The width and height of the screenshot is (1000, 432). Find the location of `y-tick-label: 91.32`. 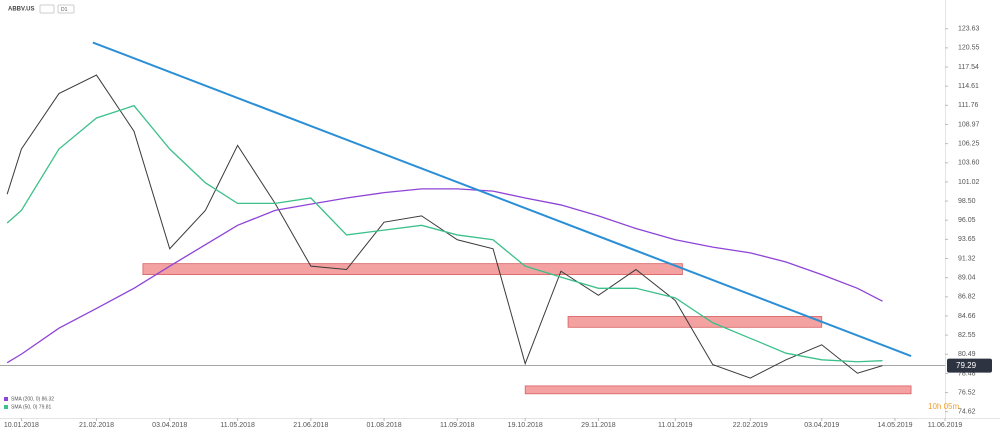

y-tick-label: 91.32 is located at coordinates (967, 258).